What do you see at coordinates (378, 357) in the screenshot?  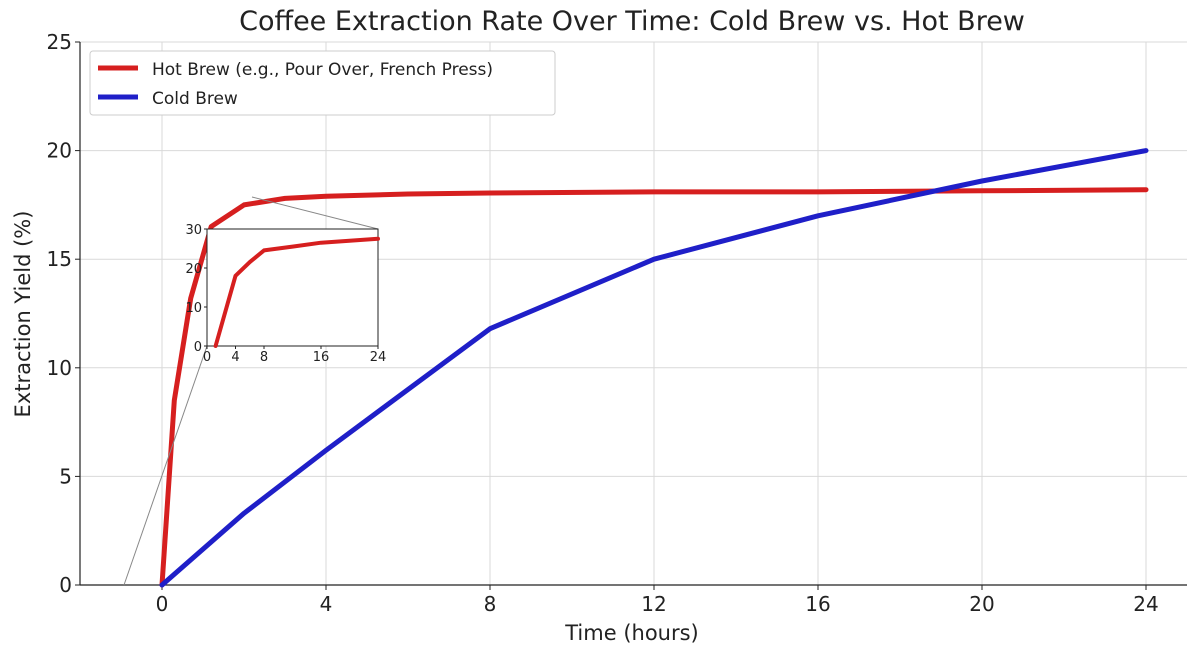 I see `inset-x-tick-label: 24` at bounding box center [378, 357].